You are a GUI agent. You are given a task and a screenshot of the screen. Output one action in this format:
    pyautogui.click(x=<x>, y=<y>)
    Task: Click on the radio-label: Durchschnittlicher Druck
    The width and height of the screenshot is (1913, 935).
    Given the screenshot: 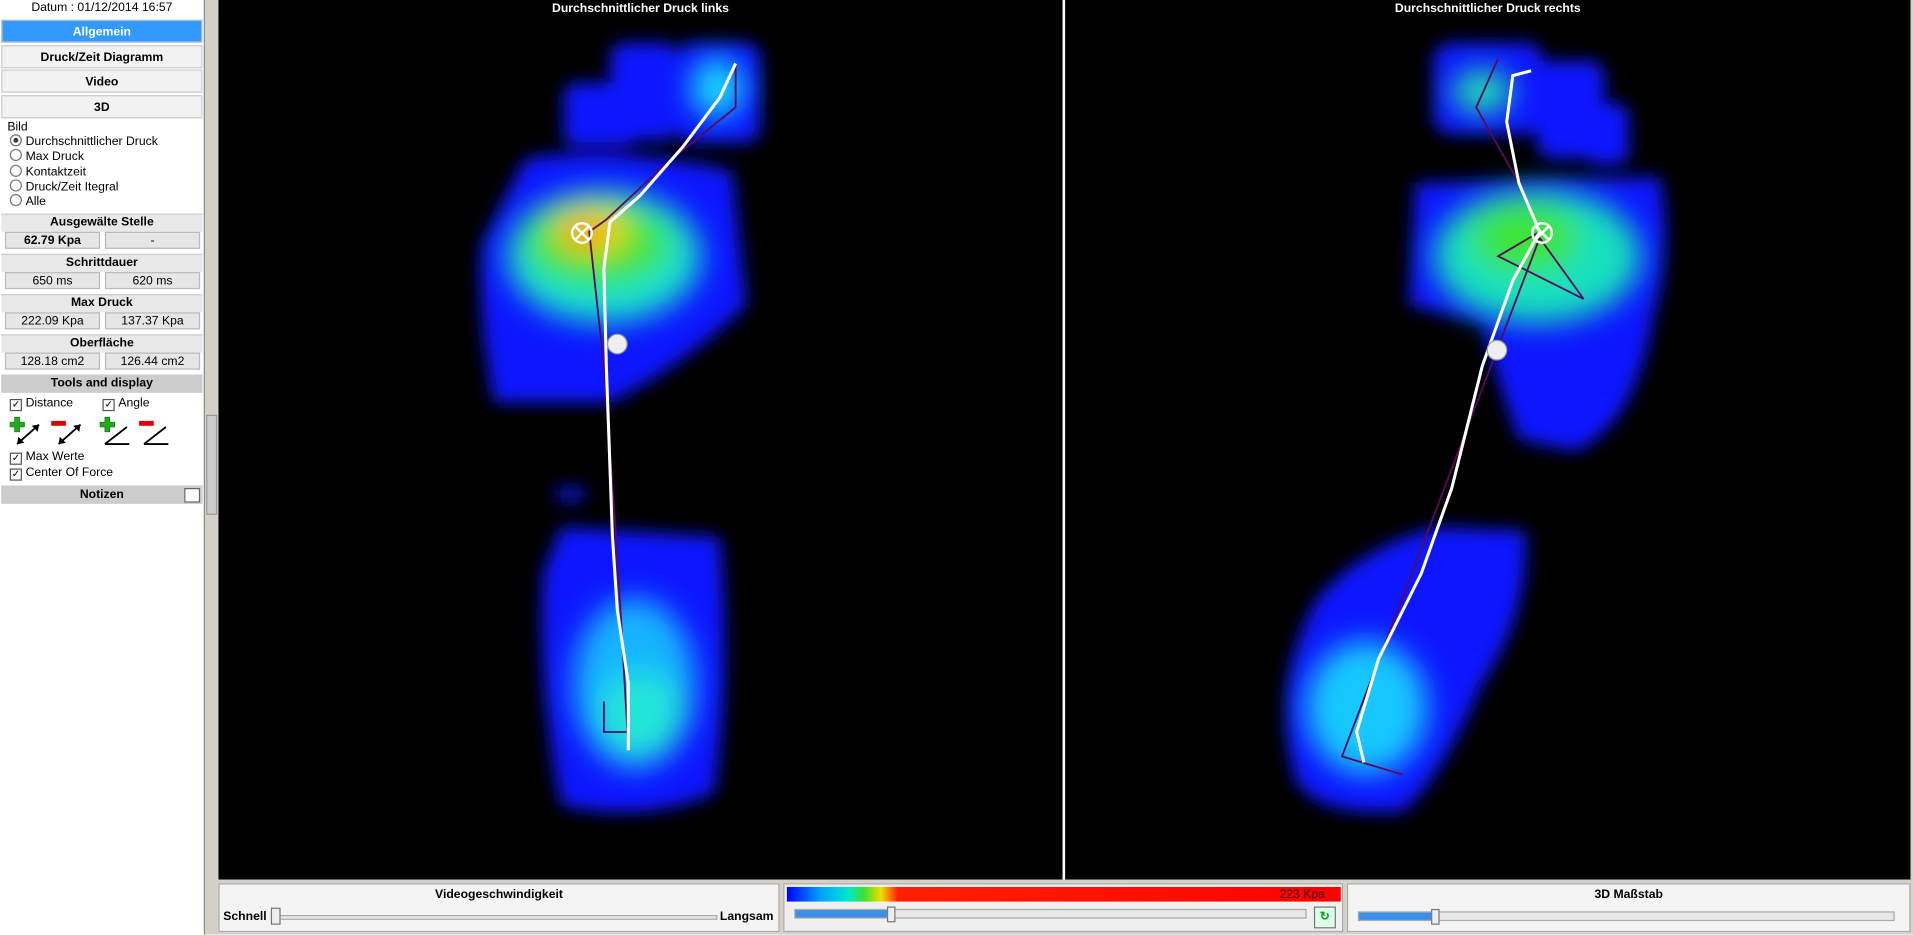 What is the action you would take?
    pyautogui.click(x=91, y=142)
    